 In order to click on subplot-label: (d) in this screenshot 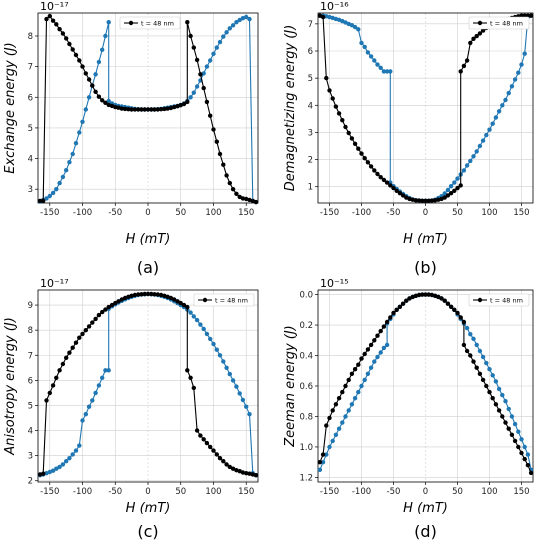, I will do `click(425, 531)`.